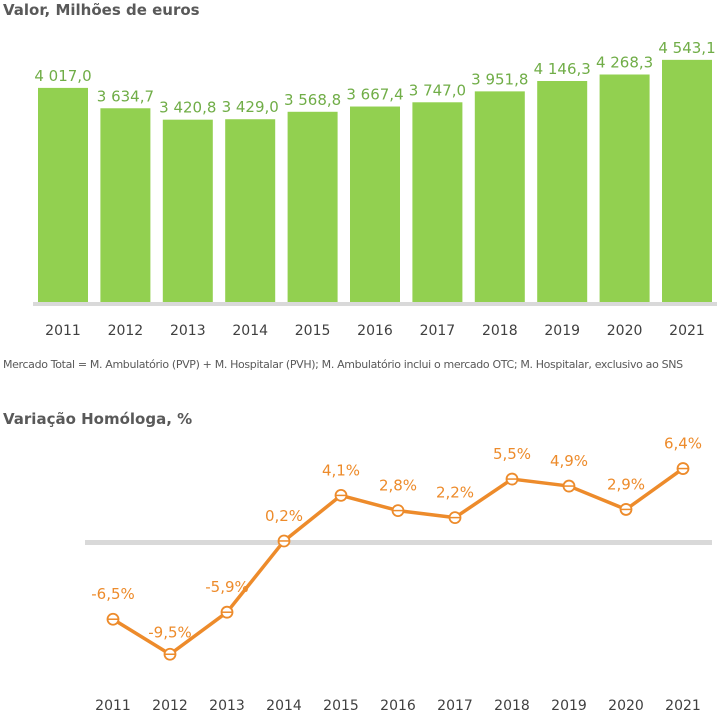 The height and width of the screenshot is (716, 717). I want to click on bar-chart-title: Valor, Milhões de euros, so click(101, 10).